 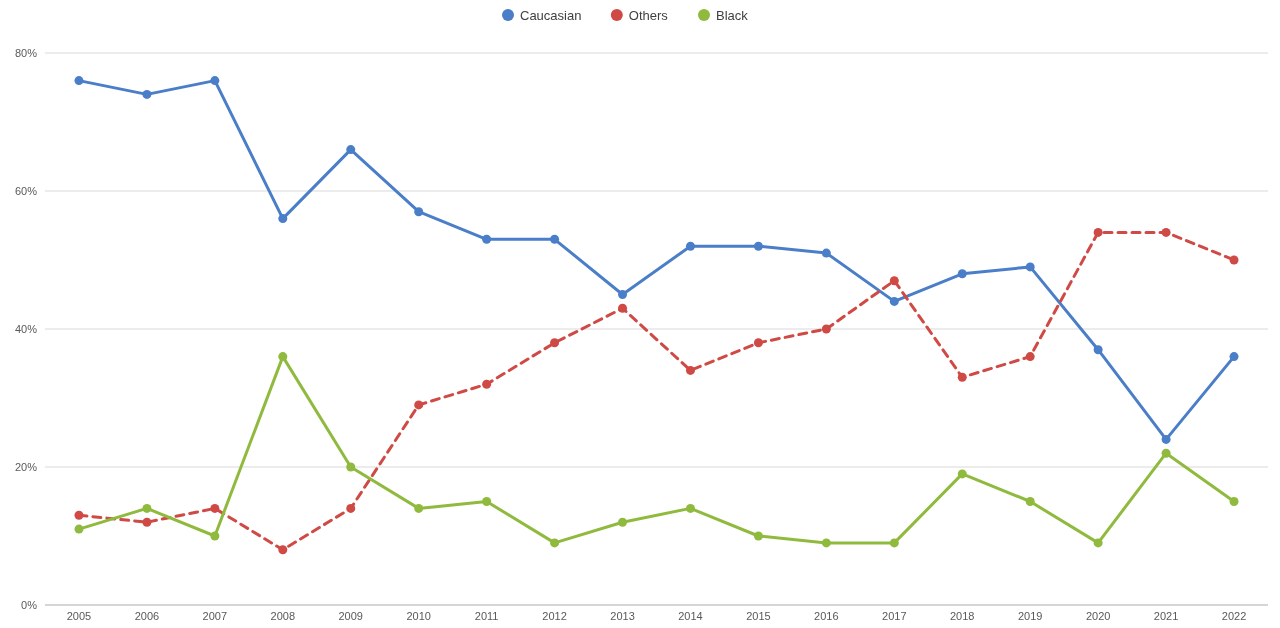 What do you see at coordinates (648, 15) in the screenshot?
I see `legend-label: Others` at bounding box center [648, 15].